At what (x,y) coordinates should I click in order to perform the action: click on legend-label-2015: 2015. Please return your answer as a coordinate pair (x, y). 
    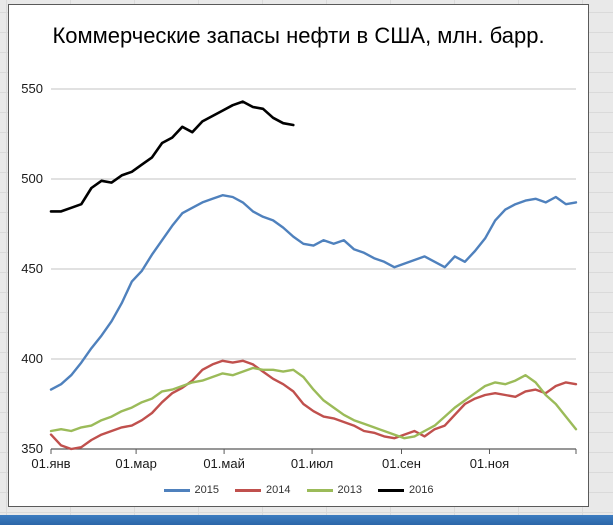
    Looking at the image, I should click on (207, 490).